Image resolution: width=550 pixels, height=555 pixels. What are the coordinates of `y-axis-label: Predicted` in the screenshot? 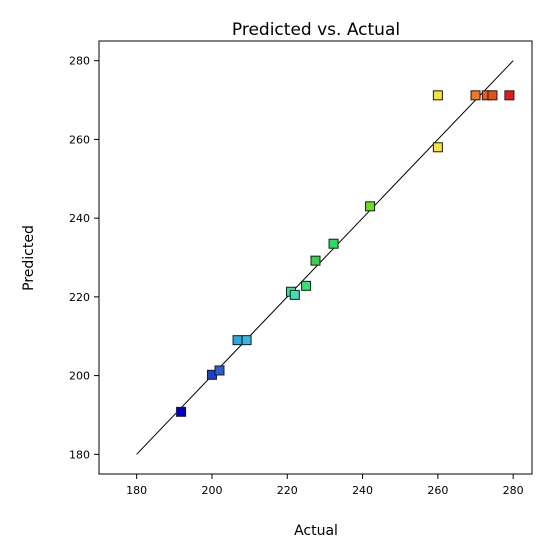 It's located at (29, 258).